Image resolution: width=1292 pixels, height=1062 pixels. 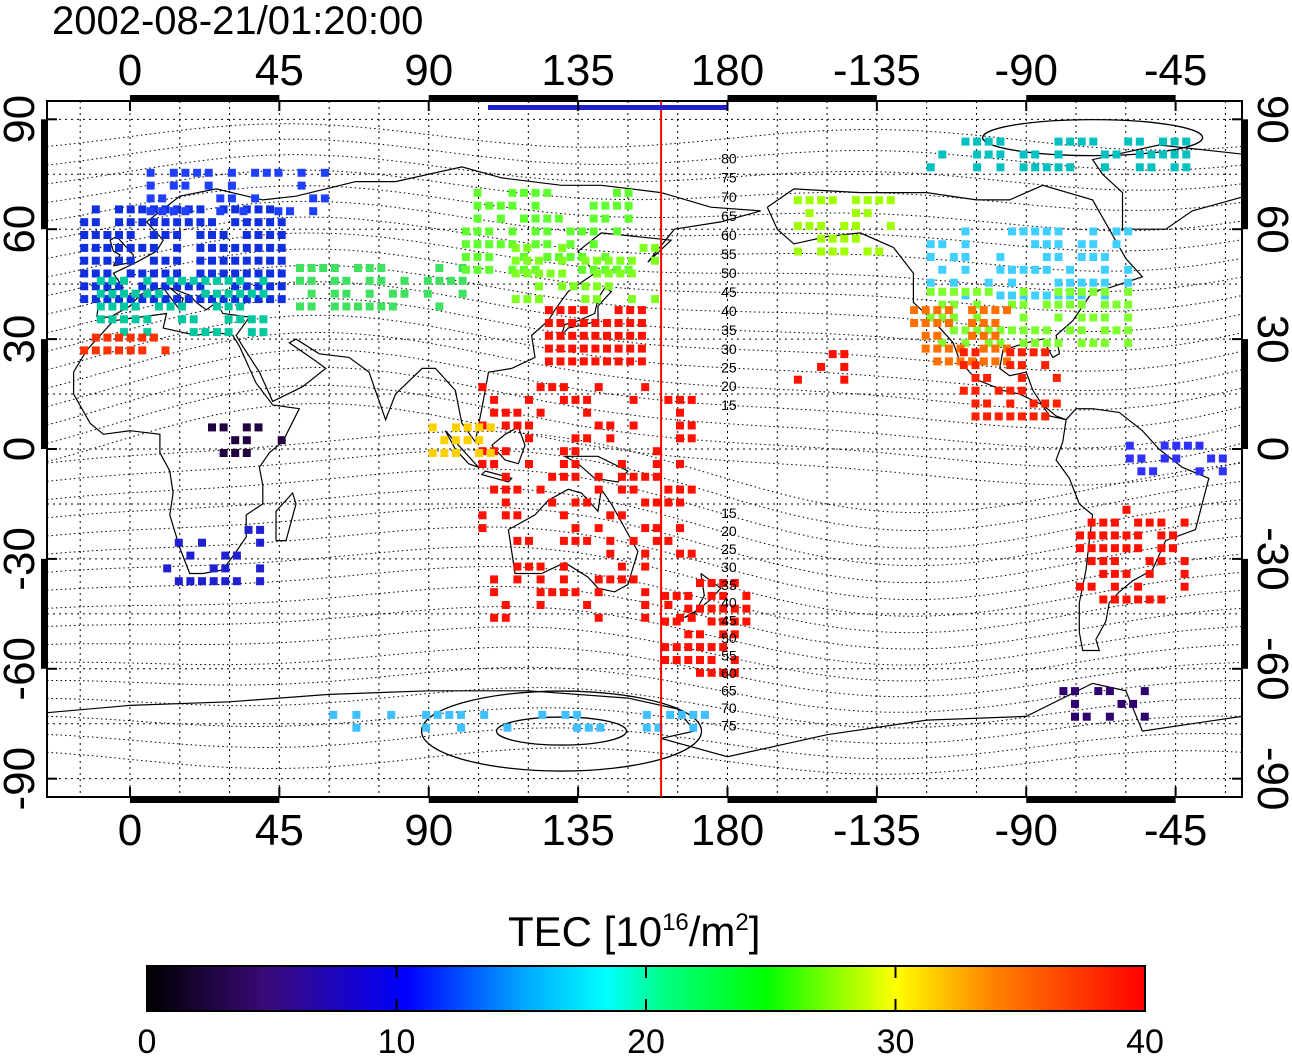 What do you see at coordinates (1270, 669) in the screenshot?
I see `right-lat-label: -60` at bounding box center [1270, 669].